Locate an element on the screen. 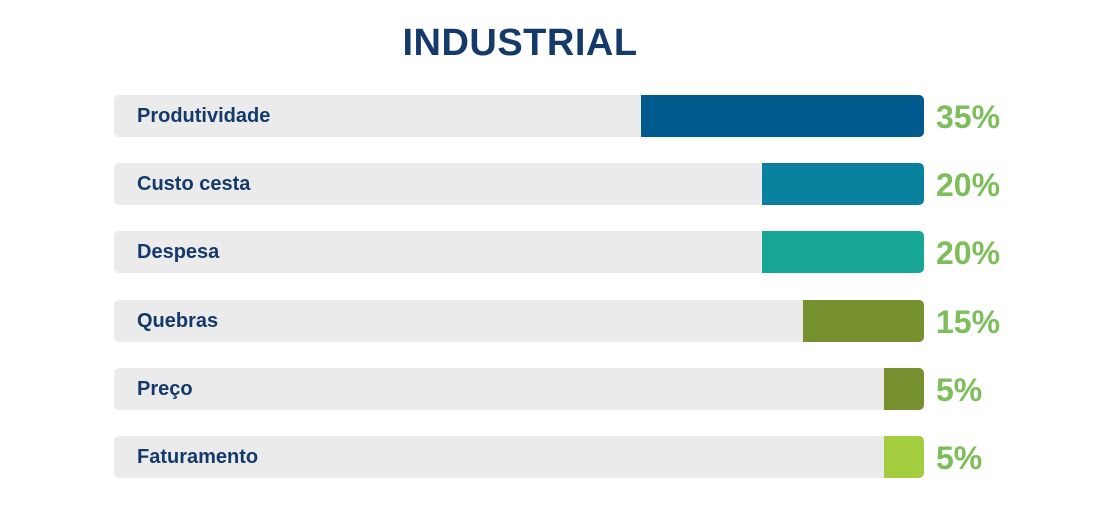  value-label: 15% is located at coordinates (968, 321).